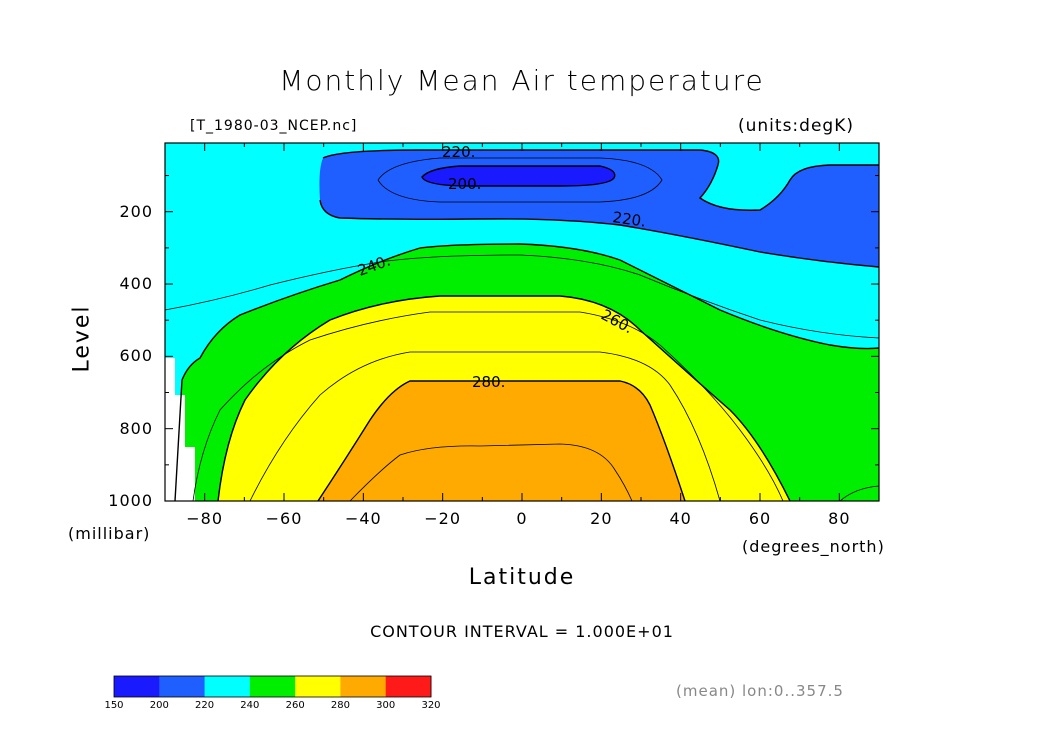 Image resolution: width=1044 pixels, height=739 pixels. Describe the element at coordinates (136, 284) in the screenshot. I see `y-tick-label: 400` at that location.